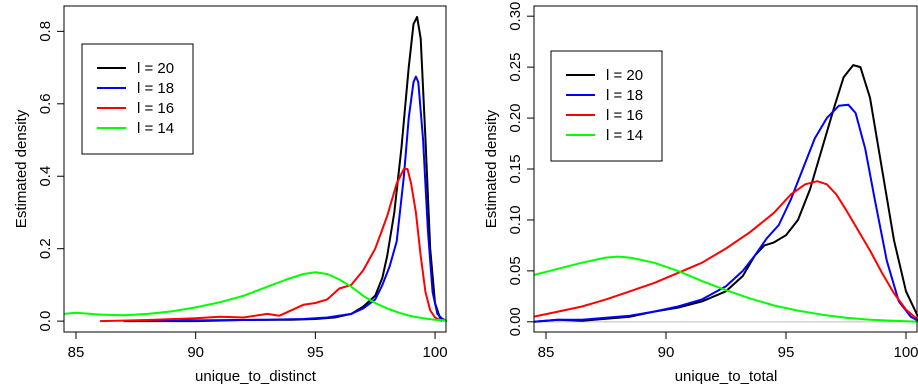  What do you see at coordinates (256, 376) in the screenshot?
I see `x-axis-label: unique_to_distinct` at bounding box center [256, 376].